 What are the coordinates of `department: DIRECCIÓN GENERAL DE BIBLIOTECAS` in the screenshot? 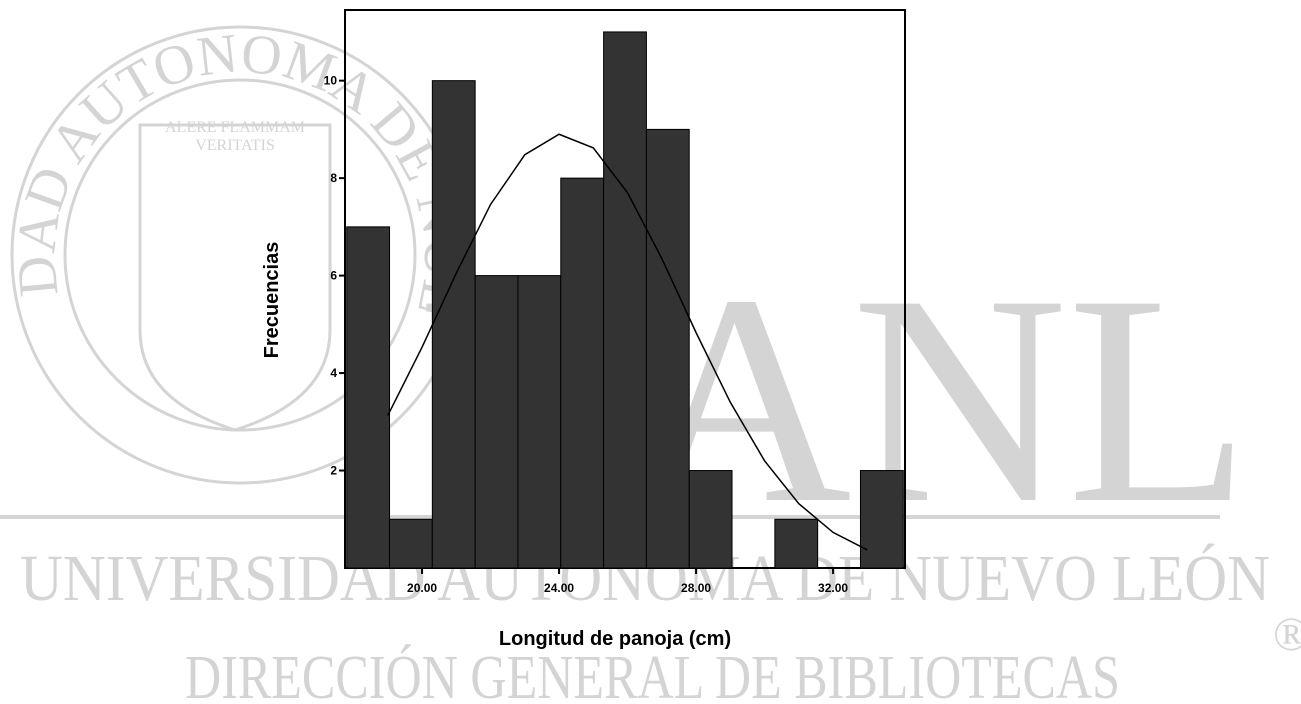 It's located at (652, 674).